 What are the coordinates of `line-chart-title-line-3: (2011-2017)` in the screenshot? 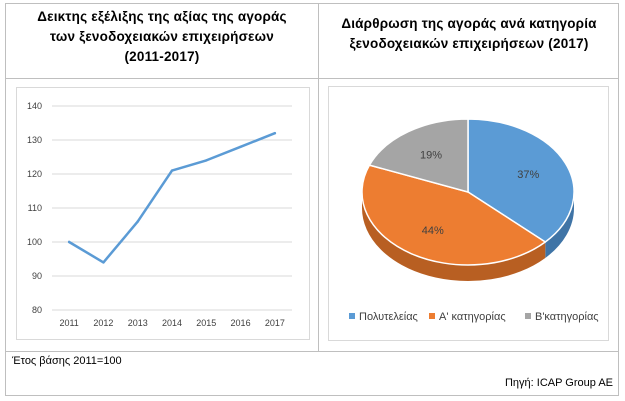 It's located at (162, 56).